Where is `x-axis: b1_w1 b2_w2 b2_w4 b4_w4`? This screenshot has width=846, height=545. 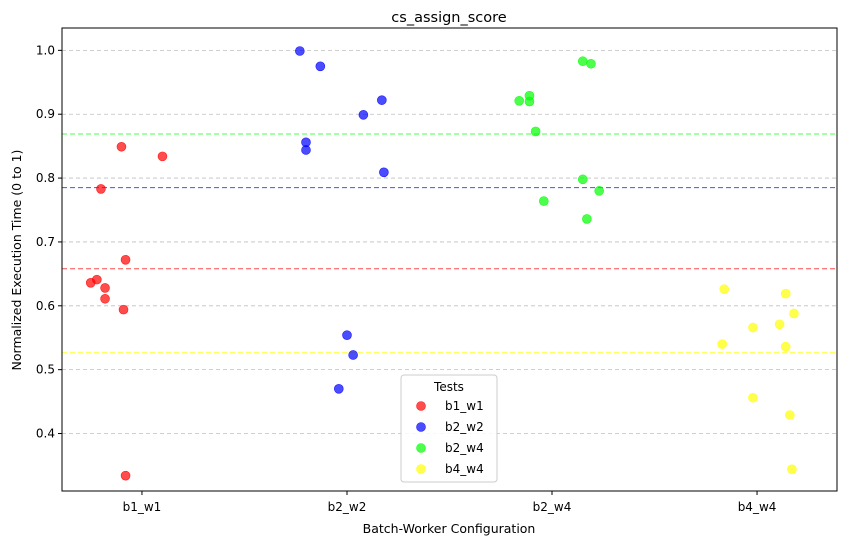
x-axis: b1_w1 b2_w2 b2_w4 b4_w4 is located at coordinates (450, 502).